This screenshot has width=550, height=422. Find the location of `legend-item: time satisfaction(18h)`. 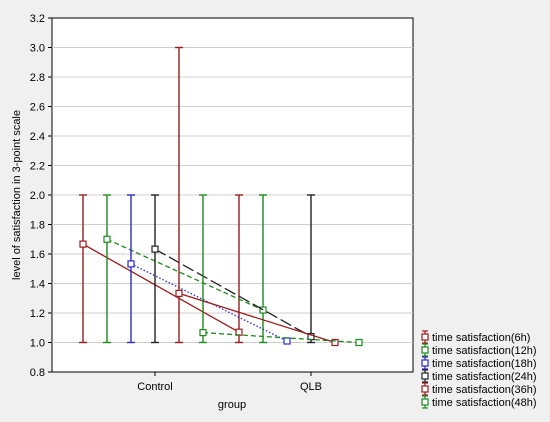

legend-item: time satisfaction(18h) is located at coordinates (479, 363).